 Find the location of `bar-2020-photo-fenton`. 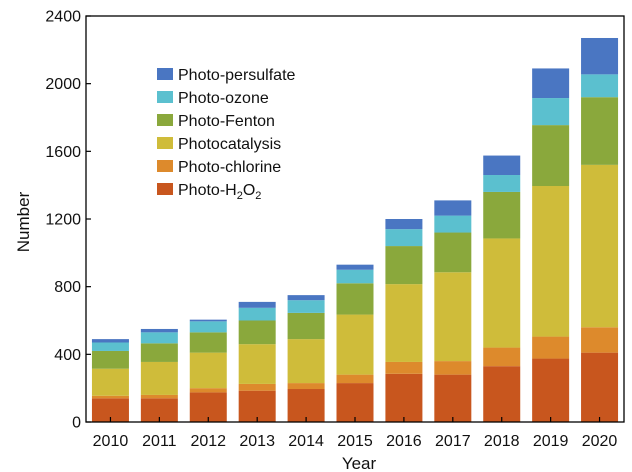

bar-2020-photo-fenton is located at coordinates (600, 131).